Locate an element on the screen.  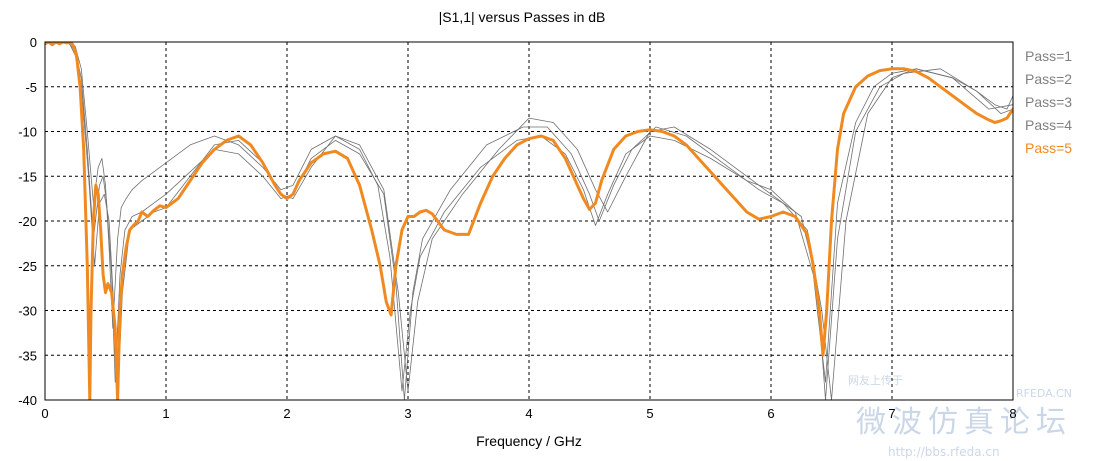
x-tick-label: 8 is located at coordinates (1012, 413).